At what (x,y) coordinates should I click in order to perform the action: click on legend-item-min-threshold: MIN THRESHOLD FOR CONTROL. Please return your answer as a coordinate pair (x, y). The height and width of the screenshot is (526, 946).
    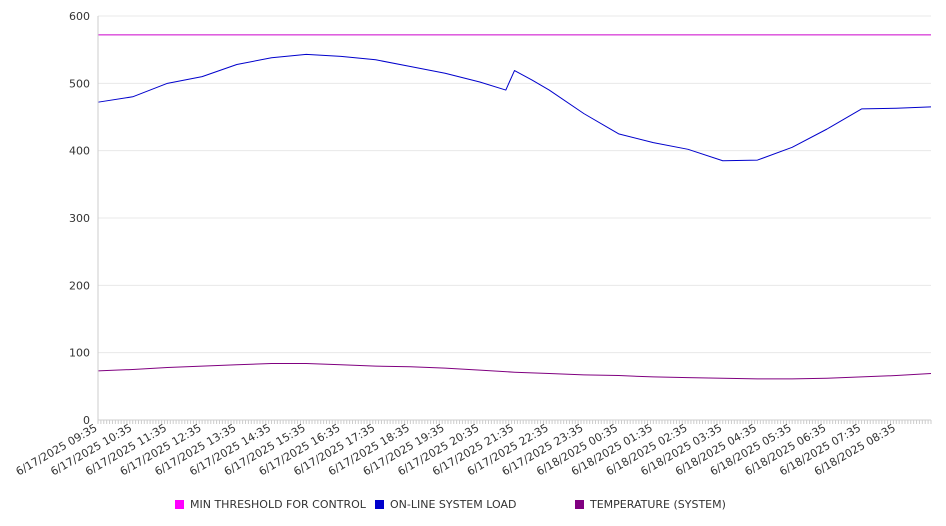
    Looking at the image, I should click on (270, 504).